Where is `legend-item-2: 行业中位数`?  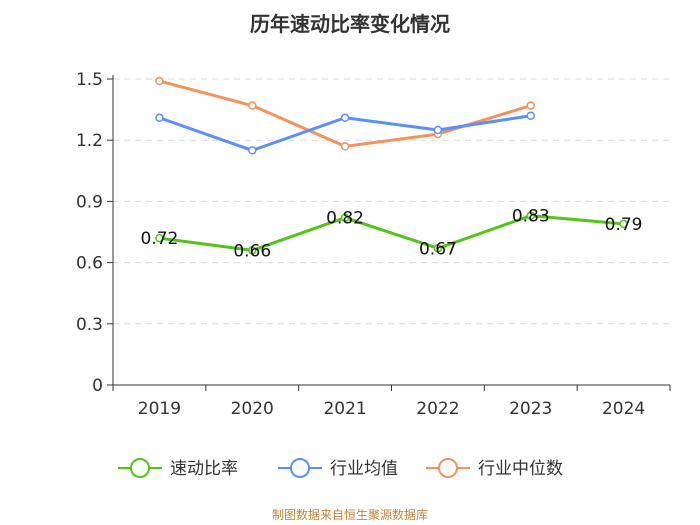 legend-item-2: 行业中位数 is located at coordinates (494, 468).